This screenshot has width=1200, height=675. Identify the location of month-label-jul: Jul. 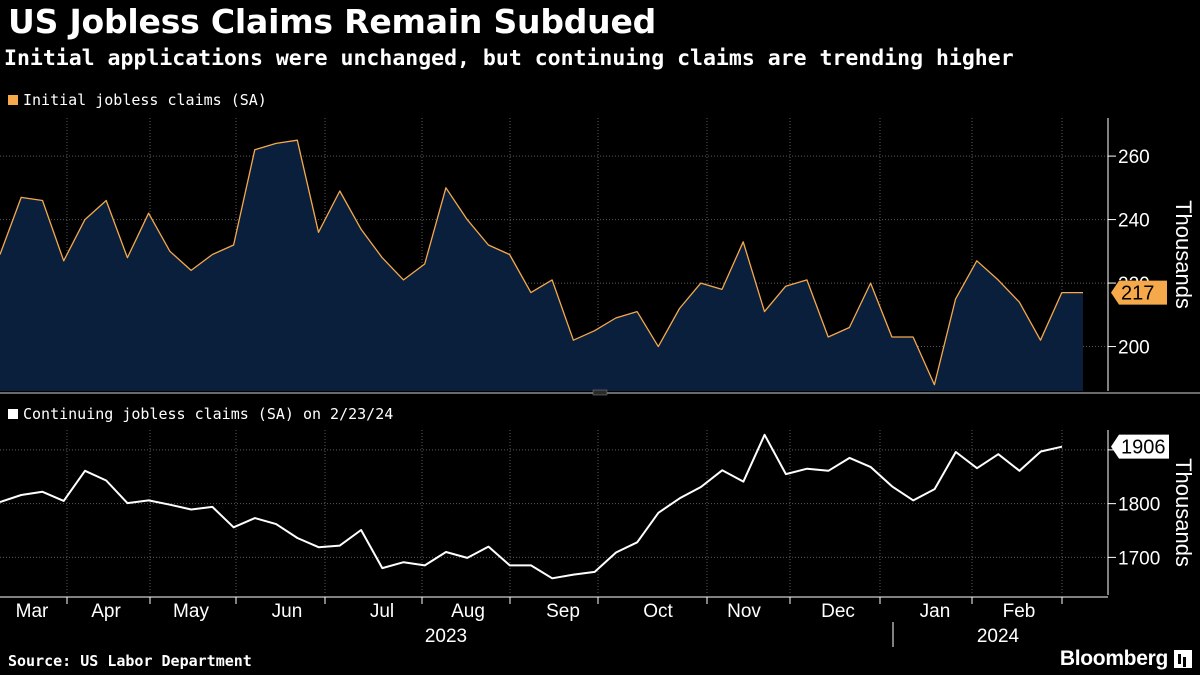
(382, 611).